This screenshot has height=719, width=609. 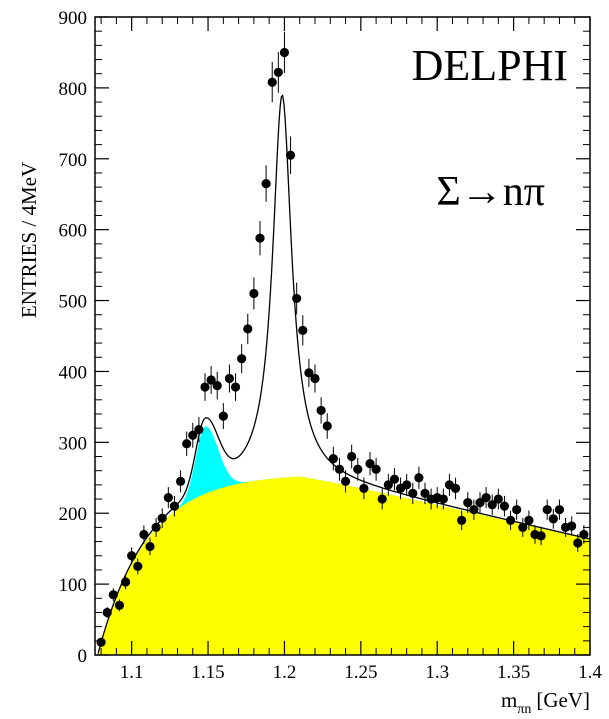 I want to click on y-tick-label: 400, so click(x=73, y=372).